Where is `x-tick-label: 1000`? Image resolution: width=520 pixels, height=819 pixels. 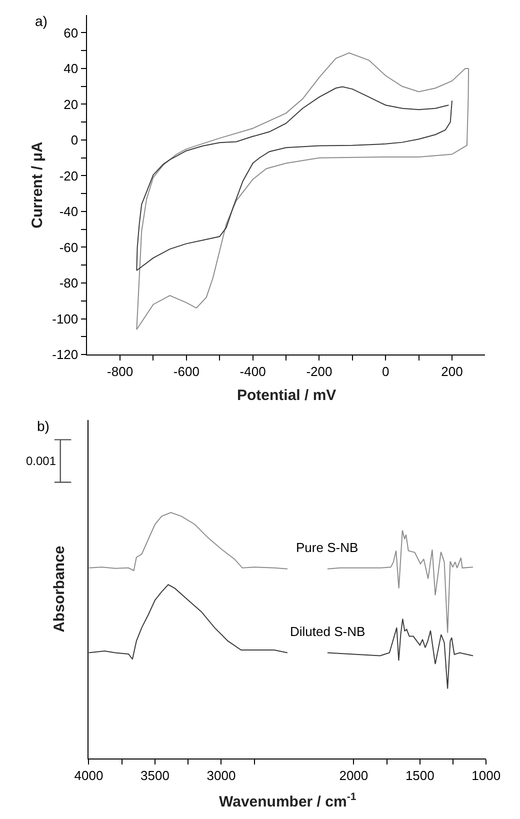 x-tick-label: 1000 is located at coordinates (486, 776).